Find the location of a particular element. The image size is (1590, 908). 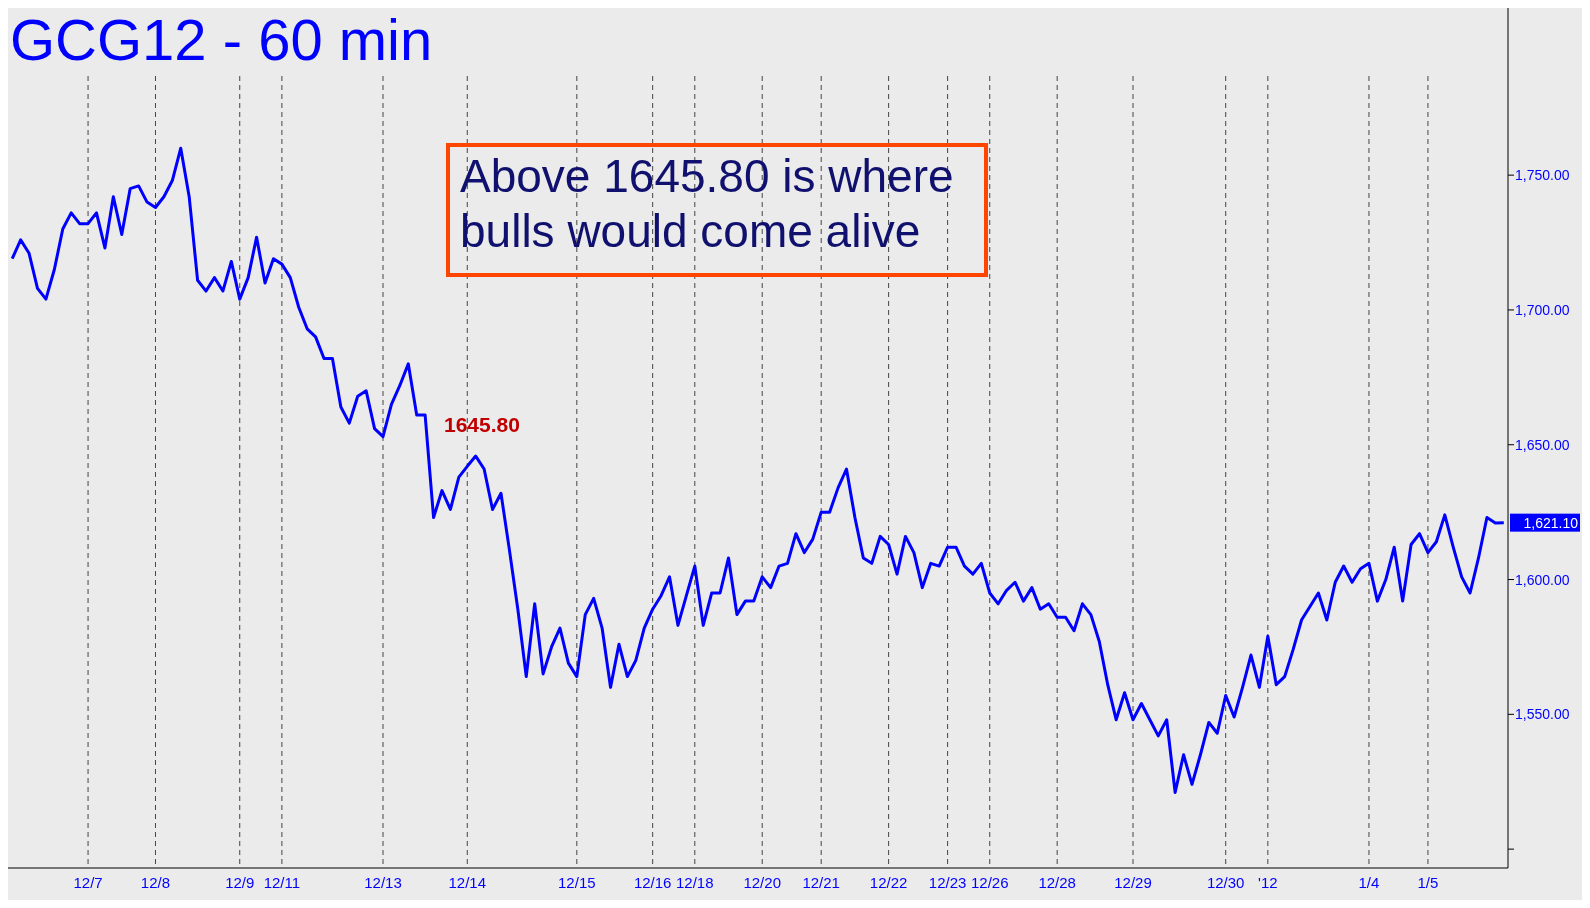

y-tick-label: 1,650.00 is located at coordinates (1542, 444).